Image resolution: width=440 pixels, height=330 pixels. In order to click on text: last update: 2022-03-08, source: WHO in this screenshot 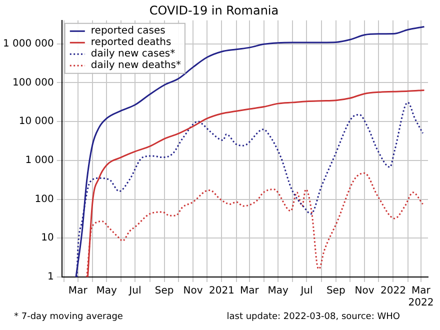, I will do `click(313, 317)`.